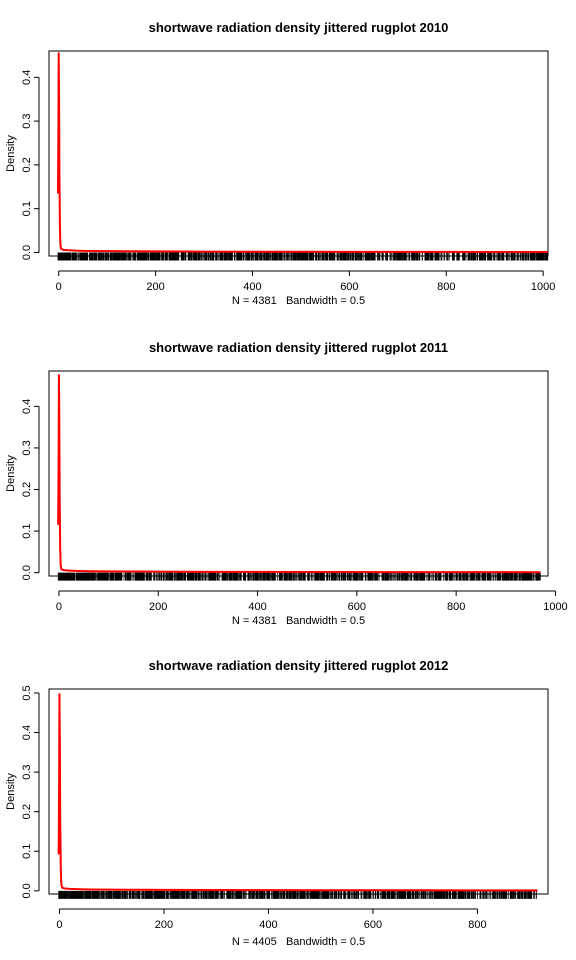  What do you see at coordinates (27, 692) in the screenshot?
I see `y-tick-label: 0.5` at bounding box center [27, 692].